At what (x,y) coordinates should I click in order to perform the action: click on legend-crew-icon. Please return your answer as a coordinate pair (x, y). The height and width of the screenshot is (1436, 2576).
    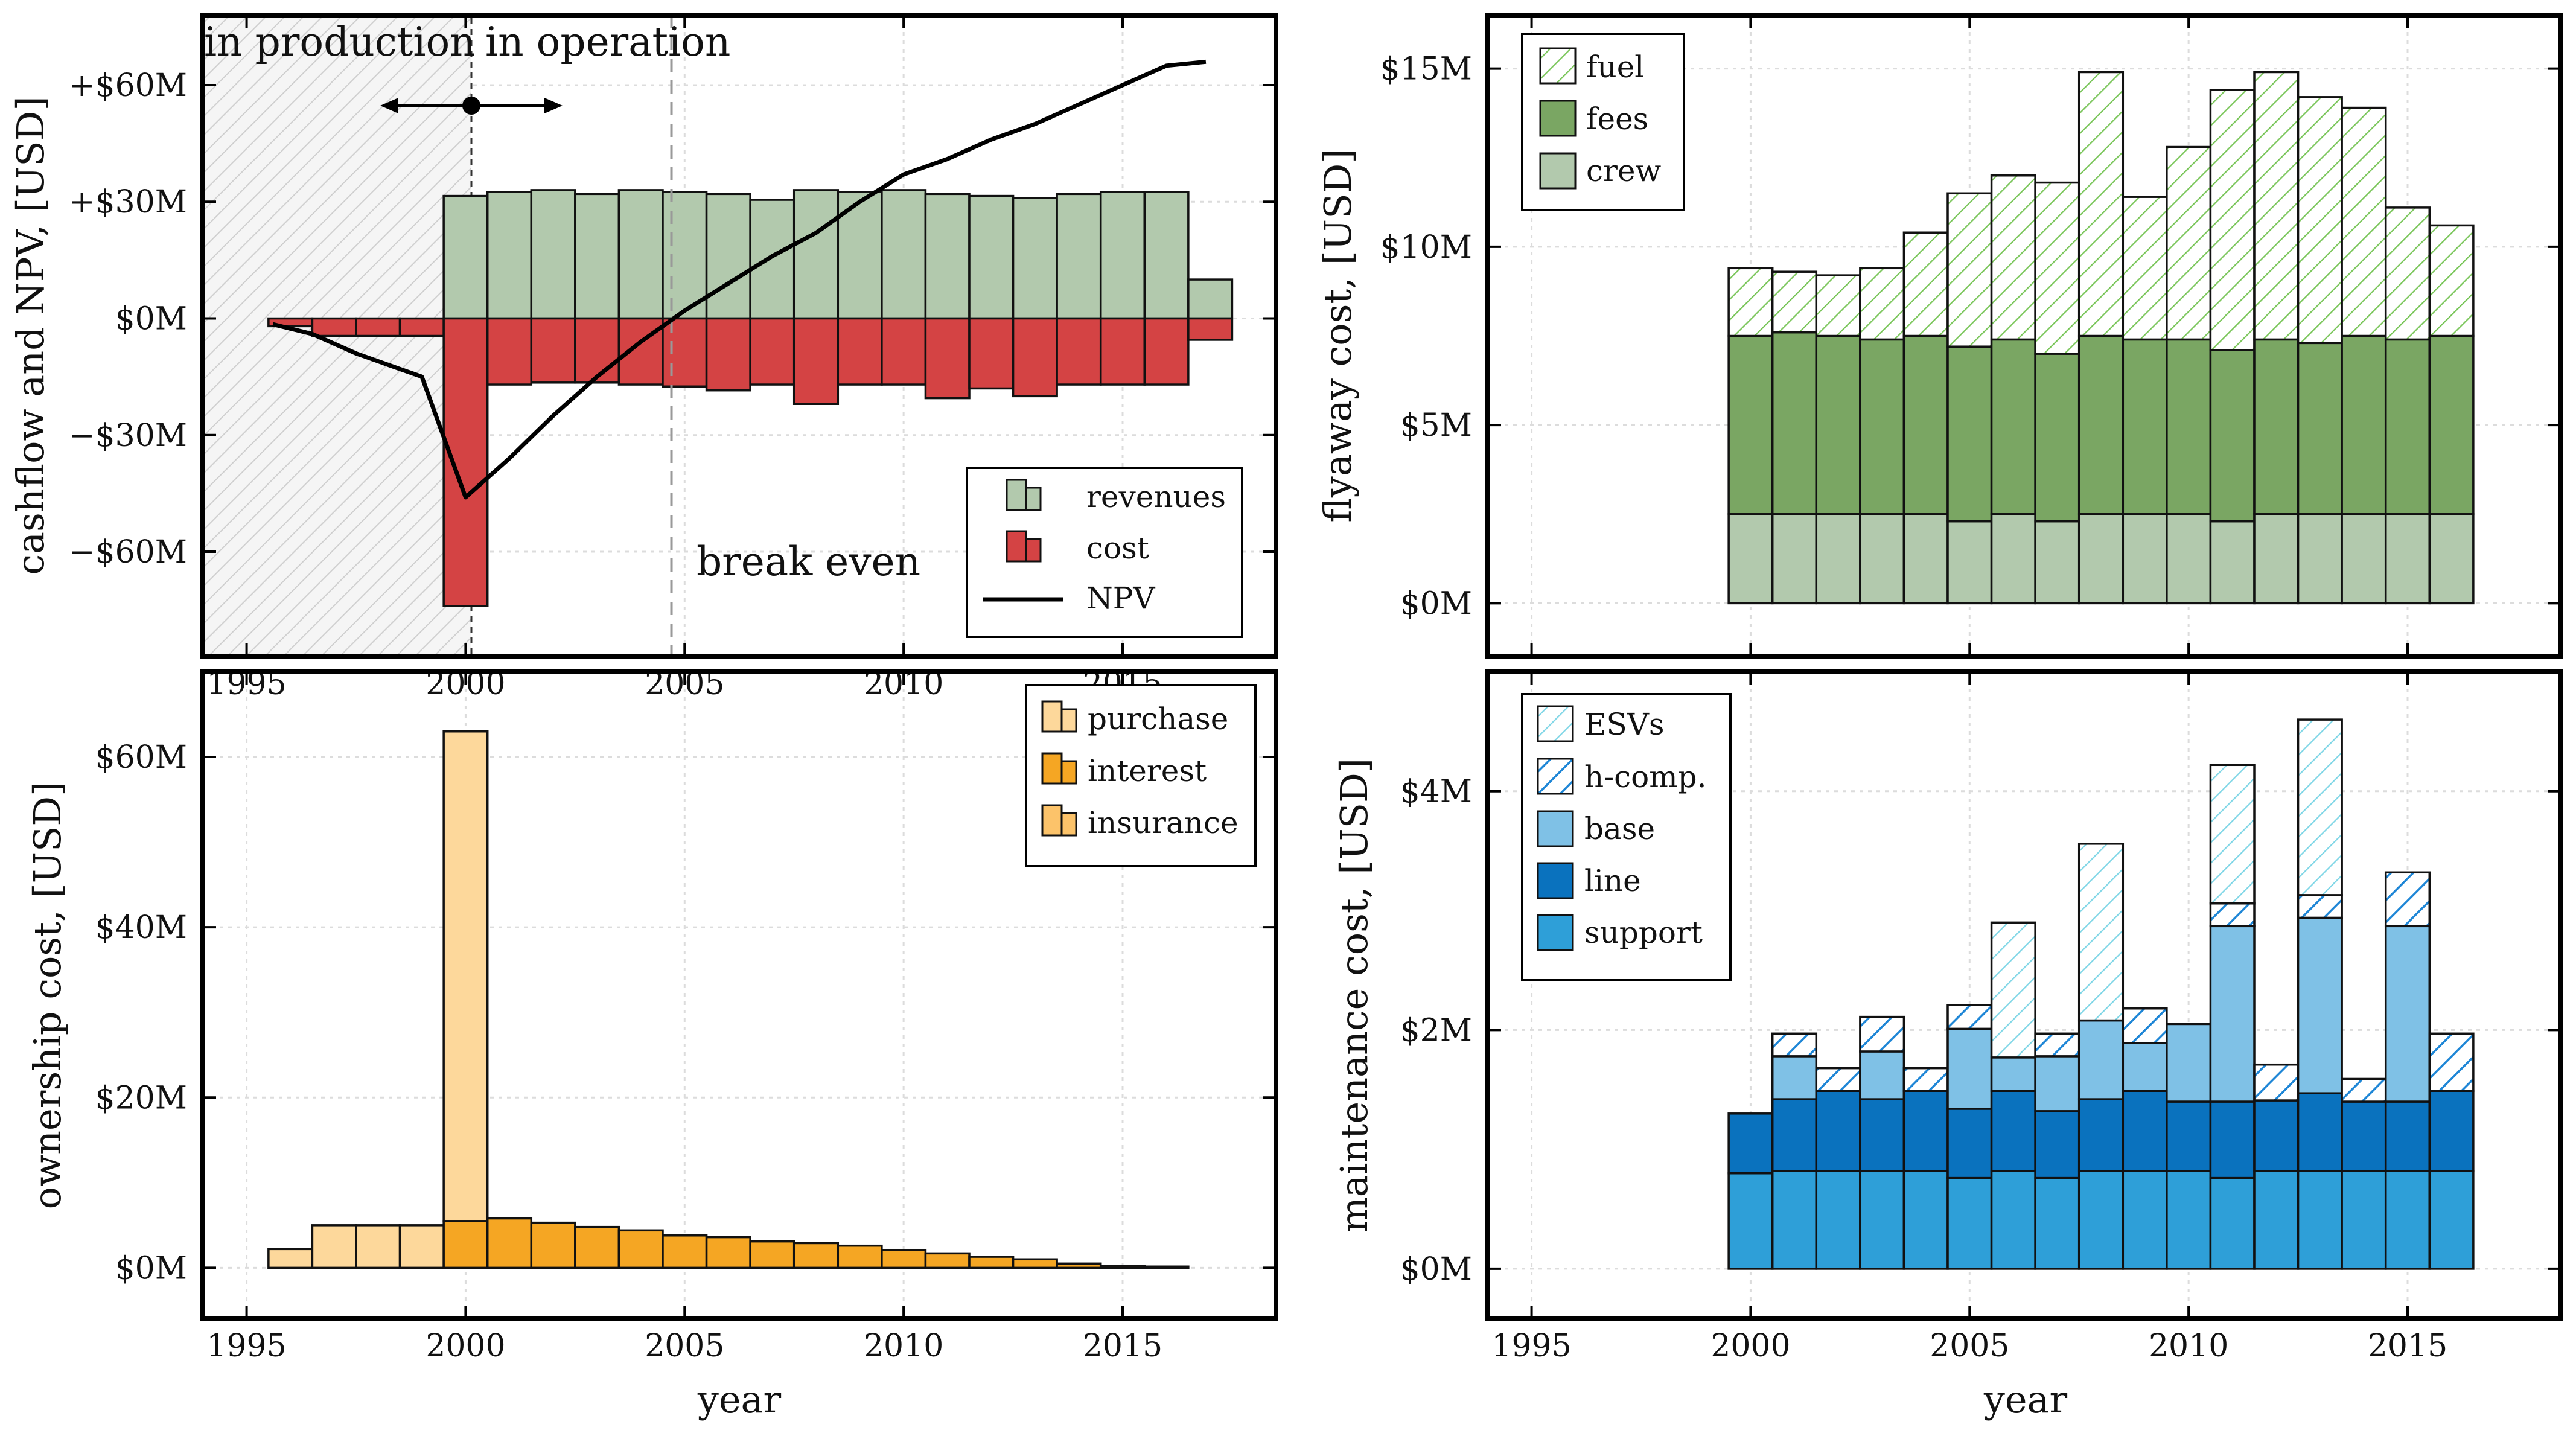
    Looking at the image, I should click on (1558, 171).